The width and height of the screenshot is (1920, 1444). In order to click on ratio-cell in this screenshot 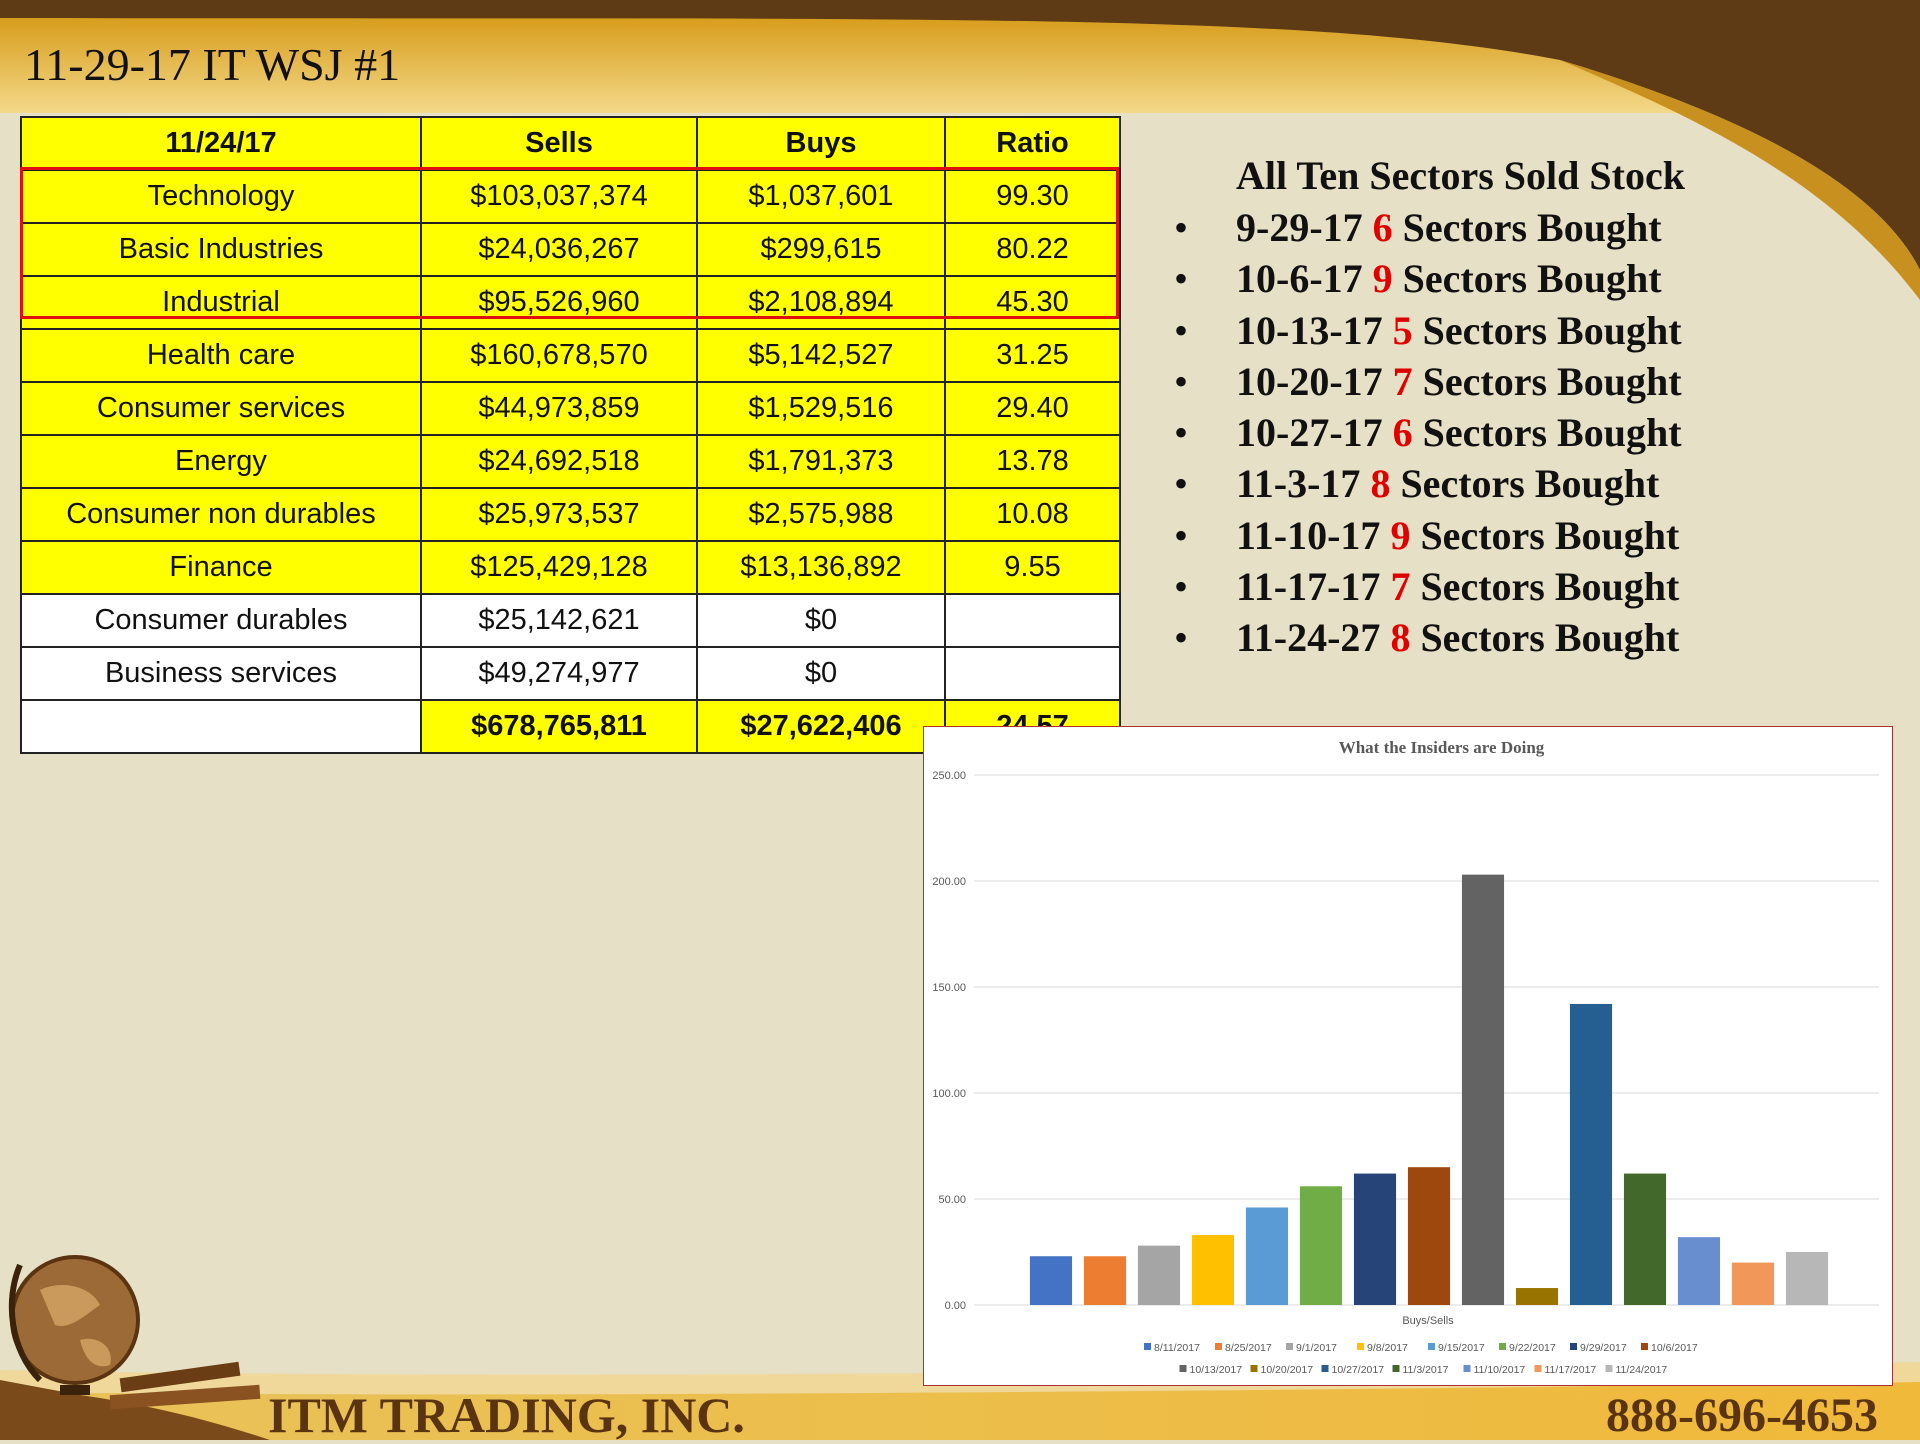, I will do `click(1032, 620)`.